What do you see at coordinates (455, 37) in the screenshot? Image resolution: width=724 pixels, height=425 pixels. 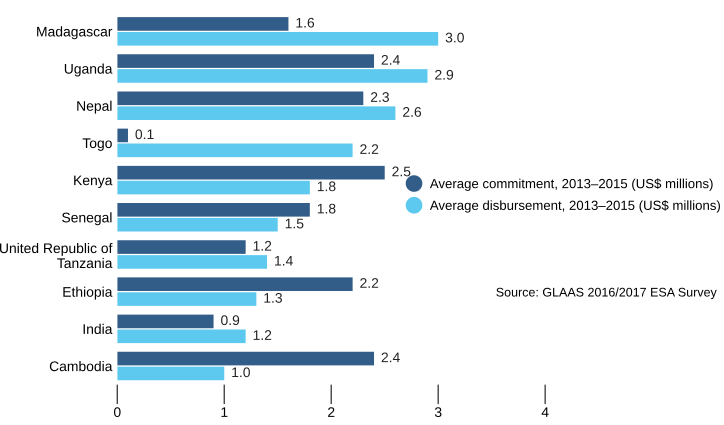 I see `data-label: 3.0` at bounding box center [455, 37].